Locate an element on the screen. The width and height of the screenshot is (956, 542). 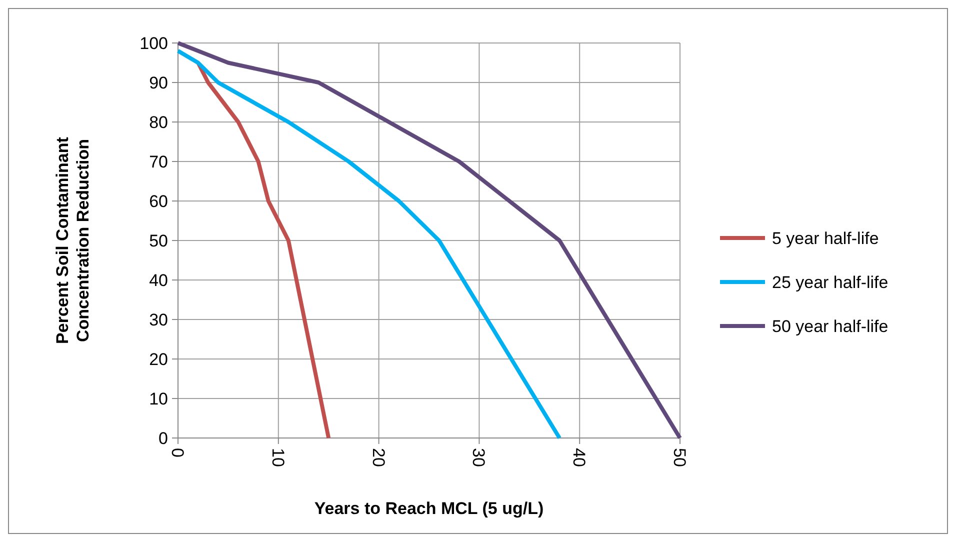
x-tick-label: 50 is located at coordinates (680, 457).